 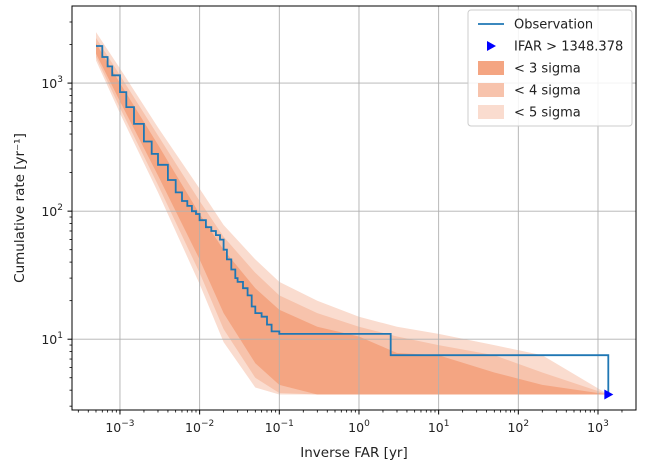 What do you see at coordinates (609, 394) in the screenshot?
I see `ifar-marker` at bounding box center [609, 394].